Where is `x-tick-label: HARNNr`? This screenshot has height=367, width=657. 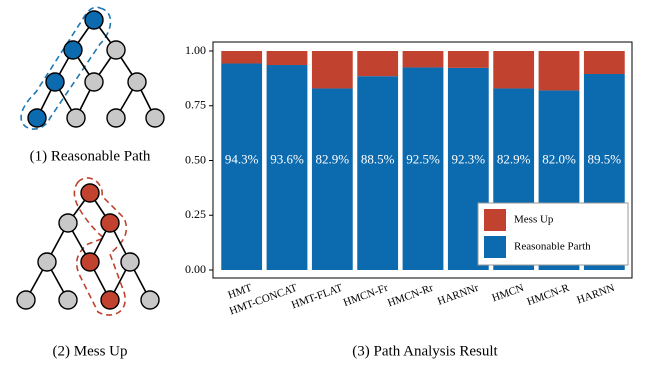
x-tick-label: HARNNr is located at coordinates (458, 295).